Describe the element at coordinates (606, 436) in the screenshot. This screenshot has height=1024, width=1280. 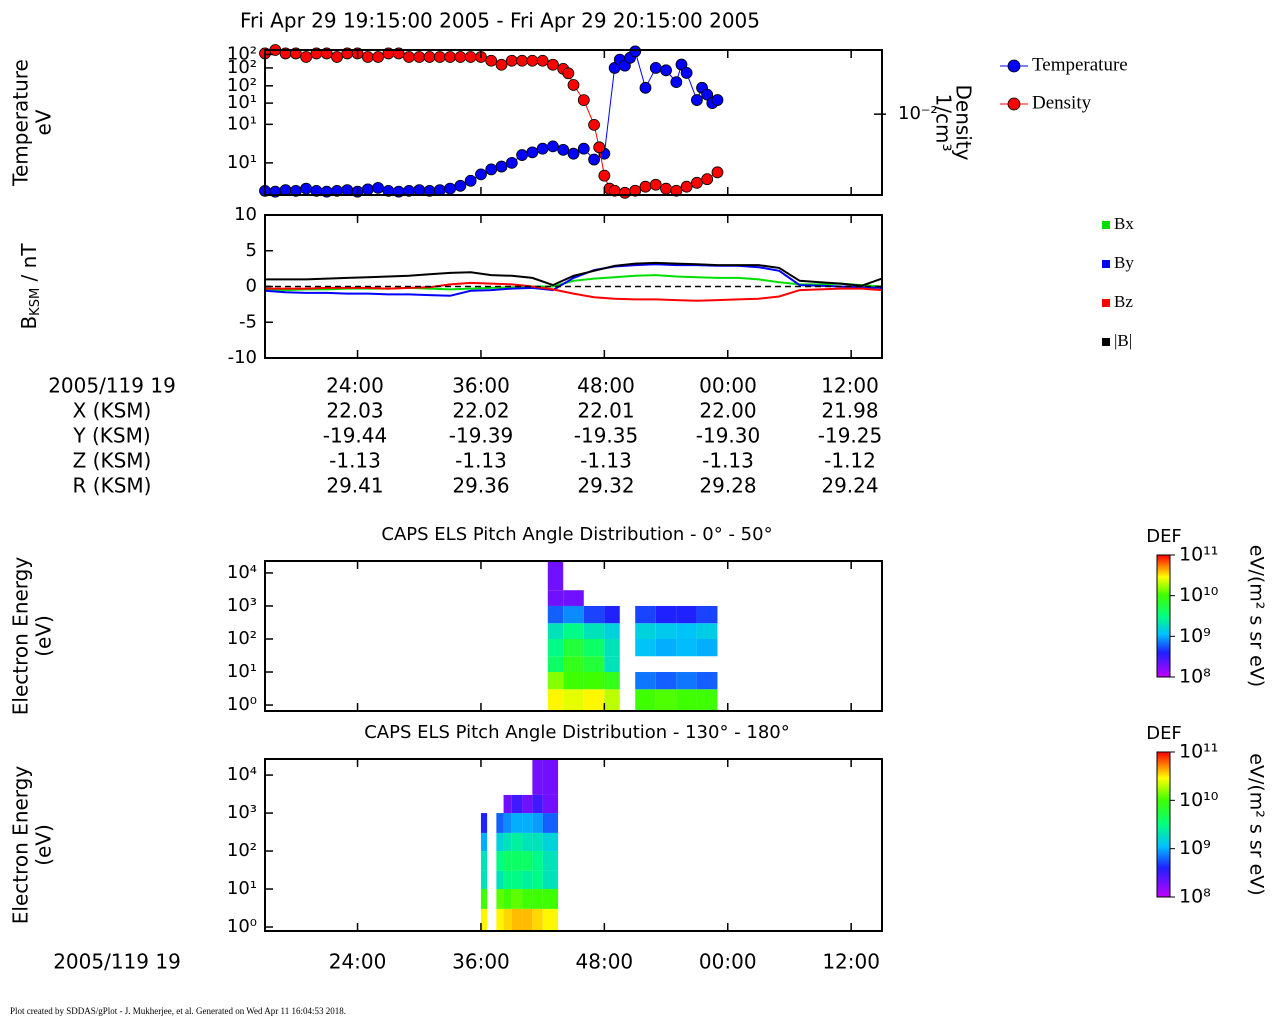
I see `ephemeris-value: -19.35` at that location.